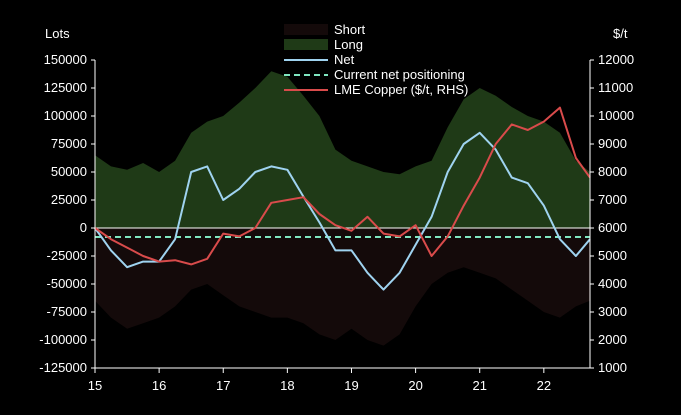 This screenshot has height=415, width=681. What do you see at coordinates (344, 59) in the screenshot?
I see `legend-label: Net` at bounding box center [344, 59].